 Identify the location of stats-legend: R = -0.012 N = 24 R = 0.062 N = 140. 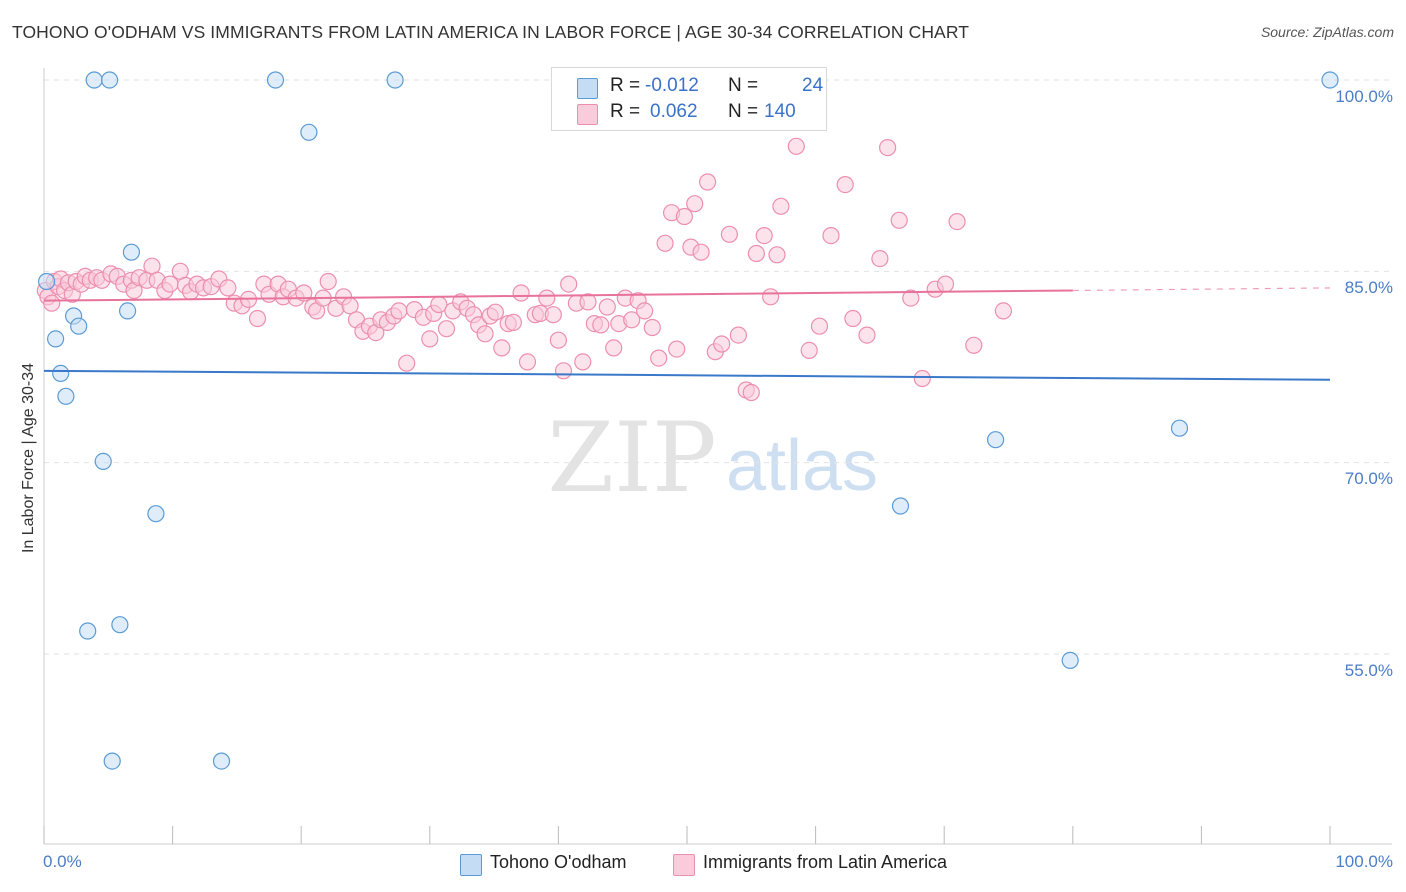
(689, 99).